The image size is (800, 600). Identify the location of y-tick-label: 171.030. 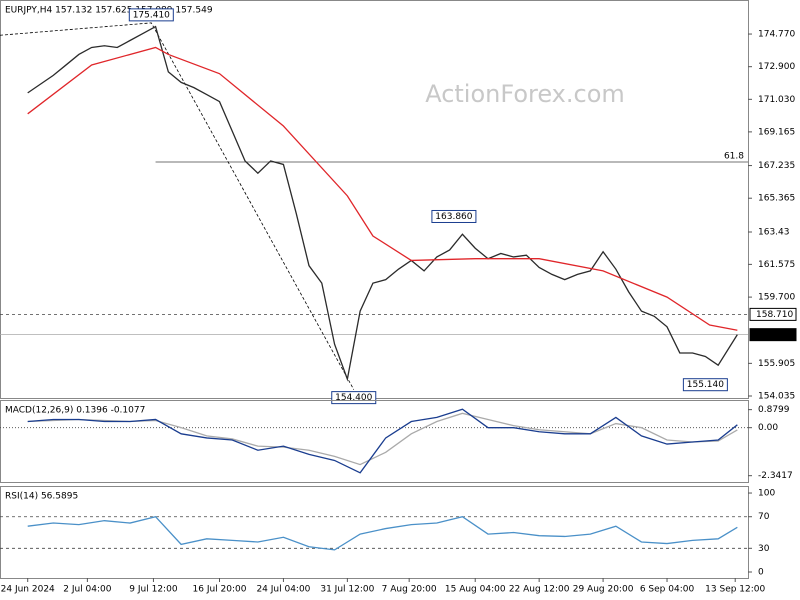
(776, 100).